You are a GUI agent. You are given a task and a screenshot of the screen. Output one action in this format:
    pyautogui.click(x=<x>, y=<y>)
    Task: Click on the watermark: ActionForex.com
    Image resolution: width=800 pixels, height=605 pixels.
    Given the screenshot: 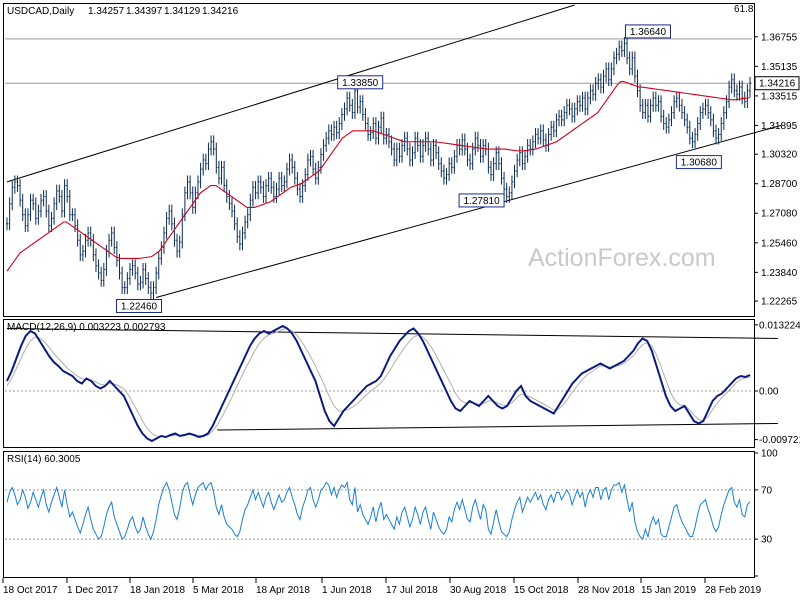 What is the action you would take?
    pyautogui.click(x=622, y=258)
    